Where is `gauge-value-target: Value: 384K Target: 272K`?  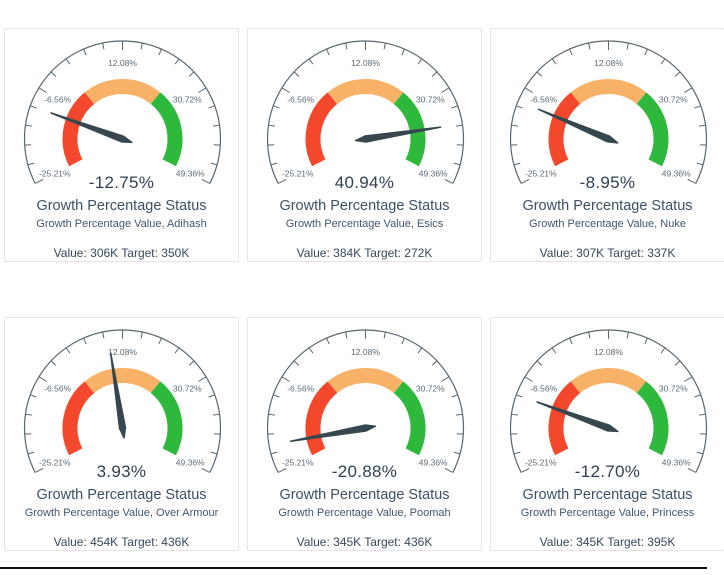 gauge-value-target: Value: 384K Target: 272K is located at coordinates (364, 253).